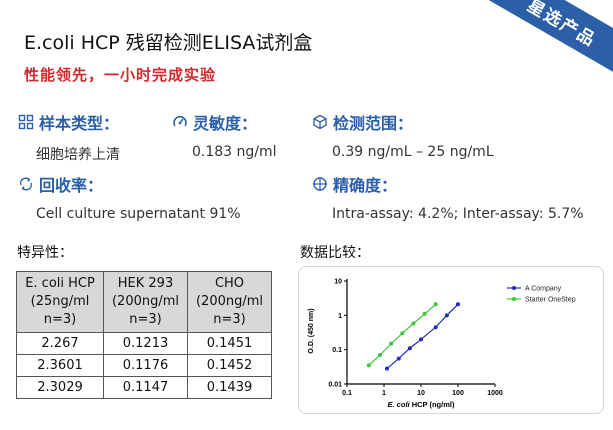 The height and width of the screenshot is (430, 613). What do you see at coordinates (421, 393) in the screenshot?
I see `x-tick-label: 10` at bounding box center [421, 393].